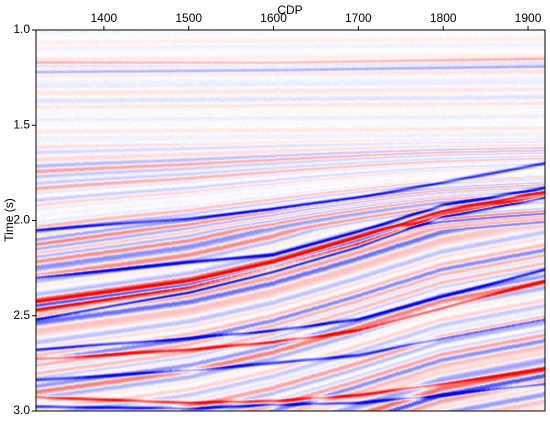 The image size is (550, 421). I want to click on x-tick-label: 1900, so click(528, 18).